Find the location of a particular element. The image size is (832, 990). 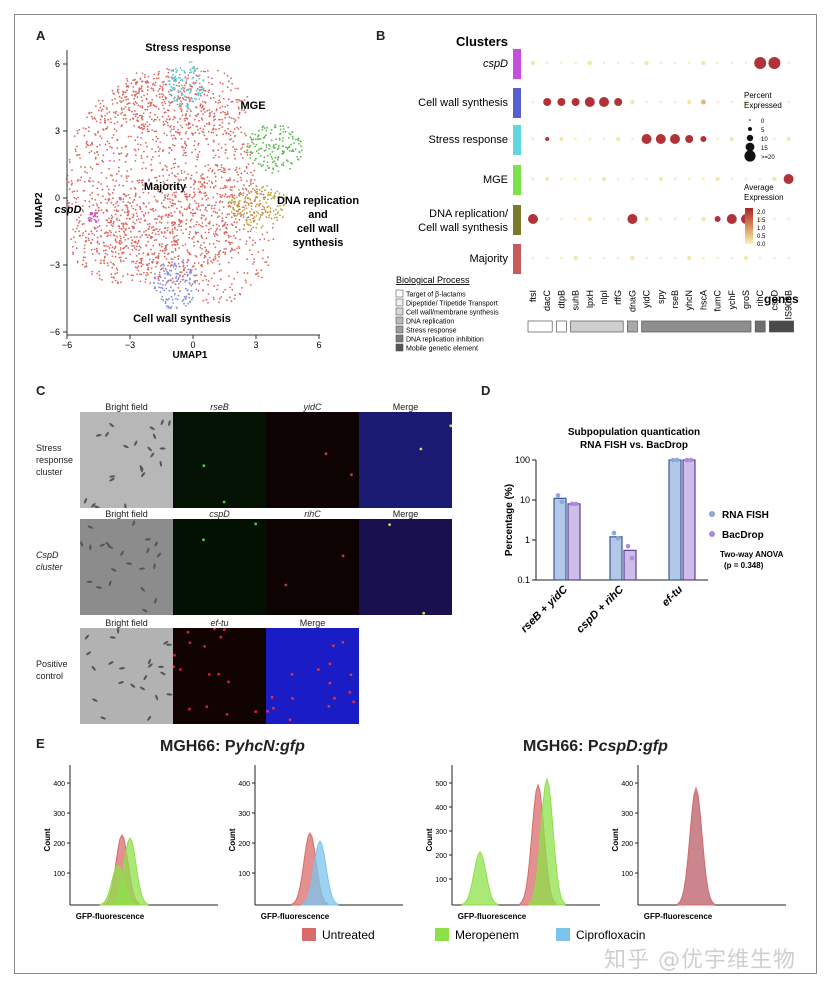

avg-legend-label: 2.0 is located at coordinates (761, 213).